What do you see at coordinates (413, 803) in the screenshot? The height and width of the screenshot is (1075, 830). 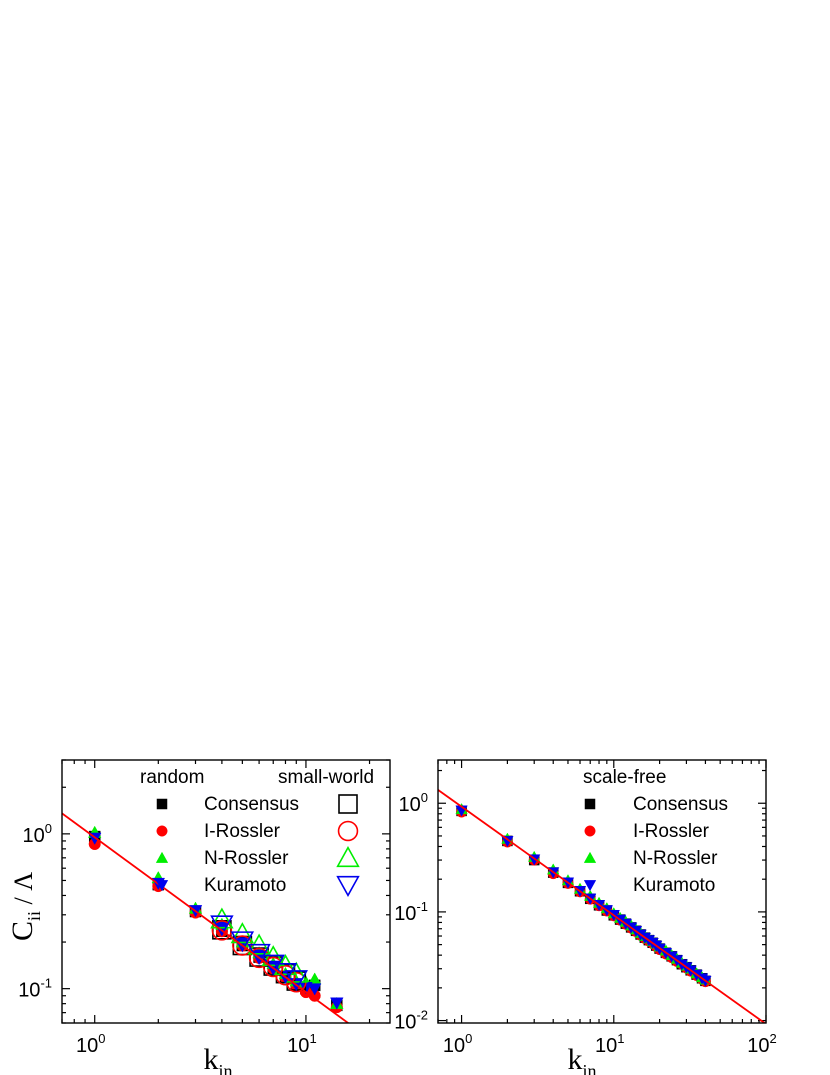 I see `y-tick-label-right-2: 10⁰` at bounding box center [413, 803].